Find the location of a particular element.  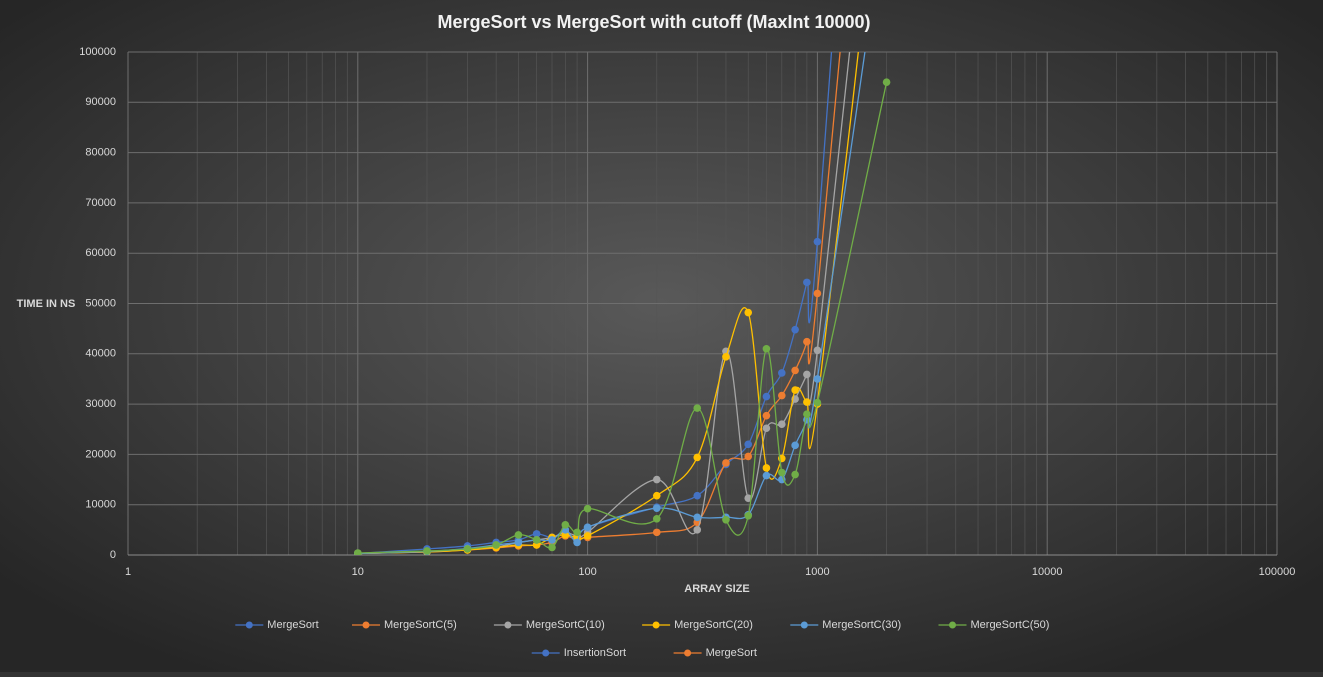

legend-label: InsertionSort is located at coordinates (595, 653).